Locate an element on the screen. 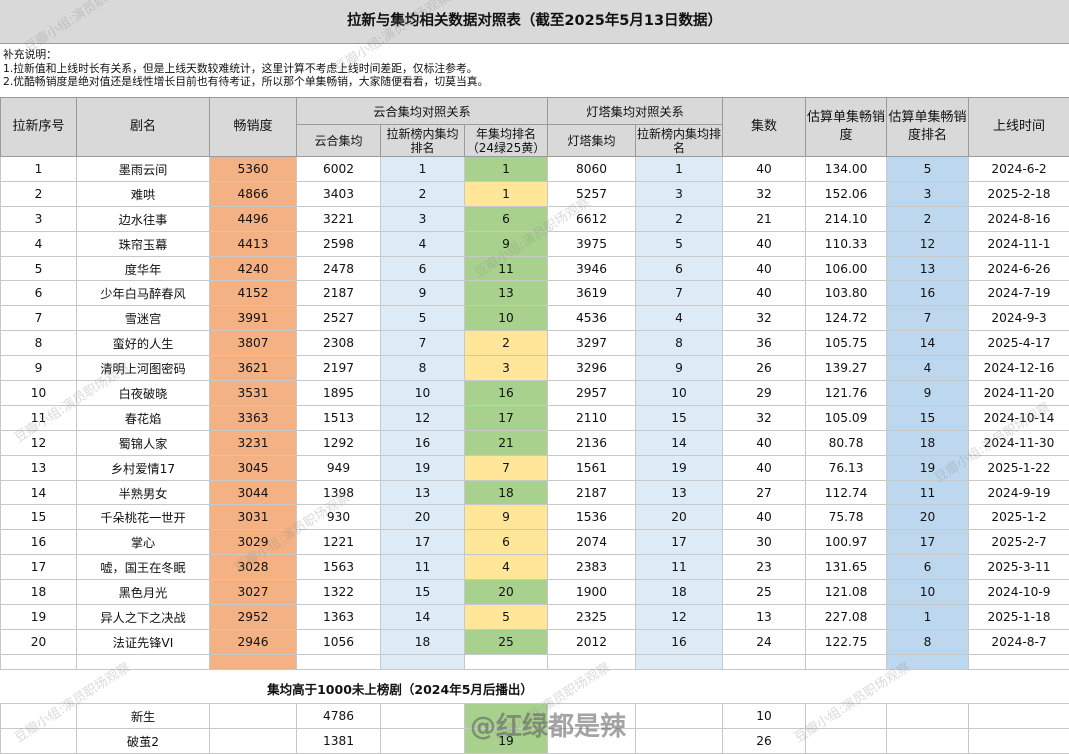 Image resolution: width=1069 pixels, height=754 pixels. est-single-cell: 227.08 is located at coordinates (846, 617).